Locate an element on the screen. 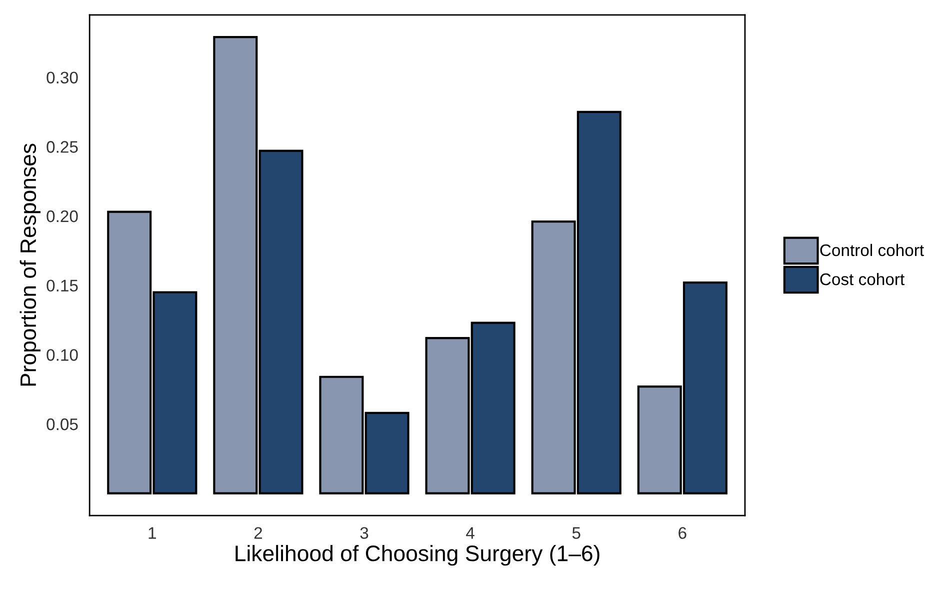 The height and width of the screenshot is (596, 943). x-tick-label: 3 is located at coordinates (364, 533).